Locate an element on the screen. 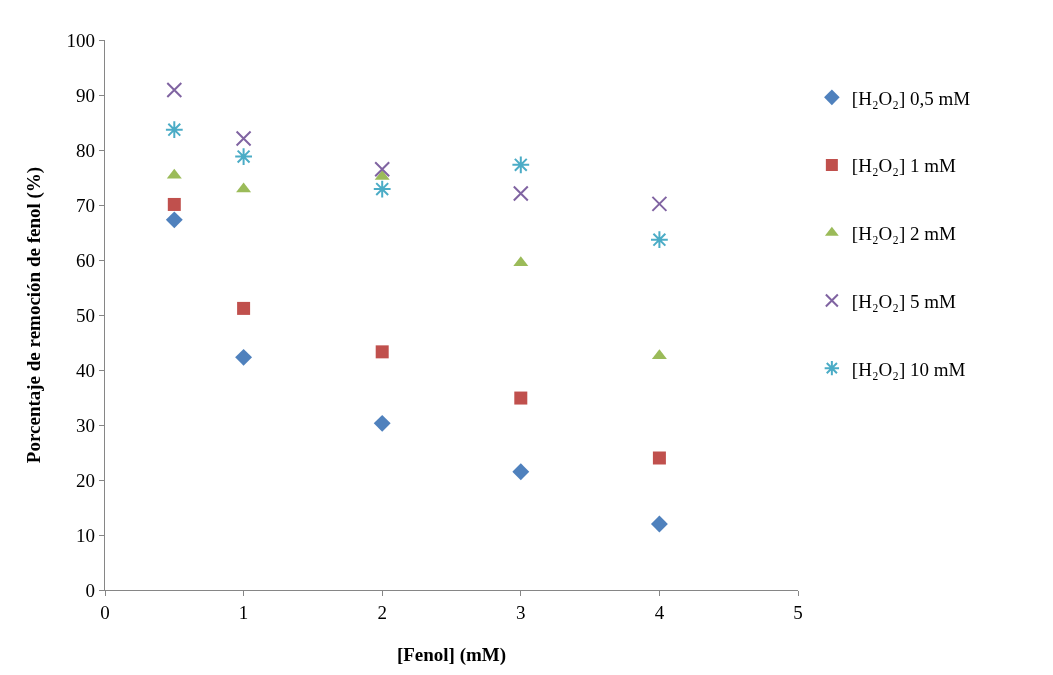  legend-label: [H₂O₂] 5 mM is located at coordinates (903, 301).